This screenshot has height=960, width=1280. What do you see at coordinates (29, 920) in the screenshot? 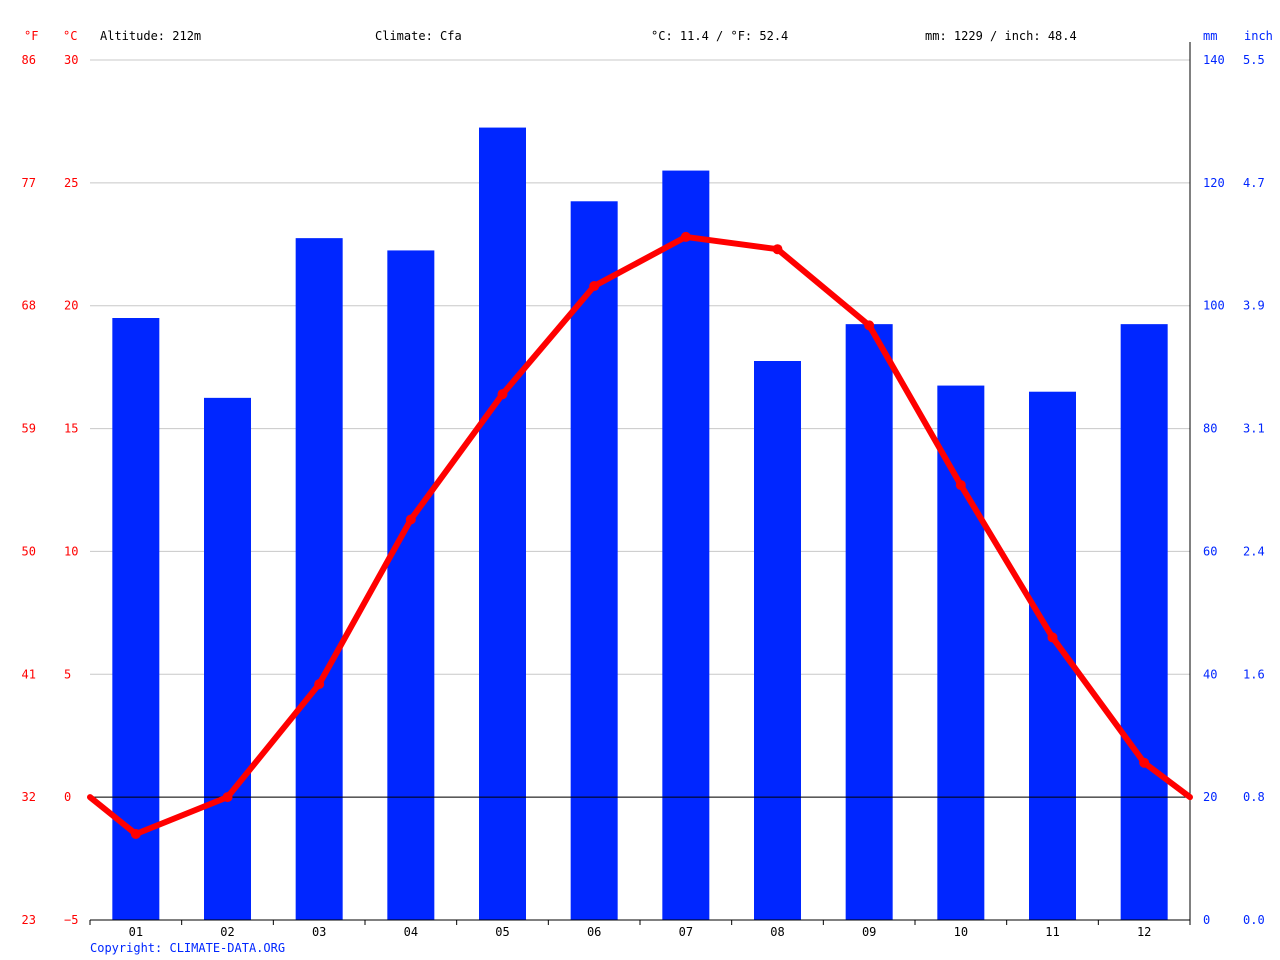
I see `fahrenheit-tick-label: 23` at bounding box center [29, 920].